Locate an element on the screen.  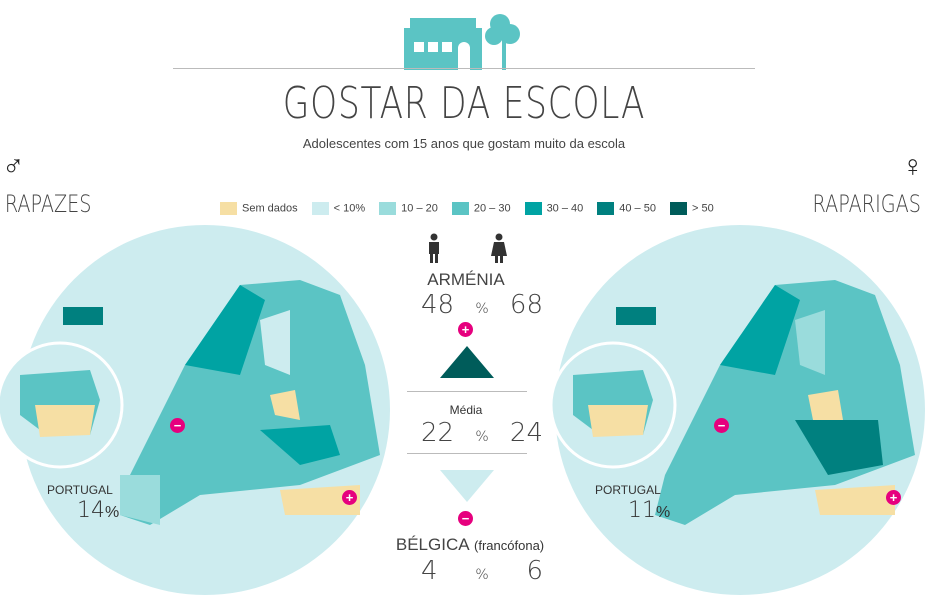
legend-label: 10 – 20 is located at coordinates (419, 208).